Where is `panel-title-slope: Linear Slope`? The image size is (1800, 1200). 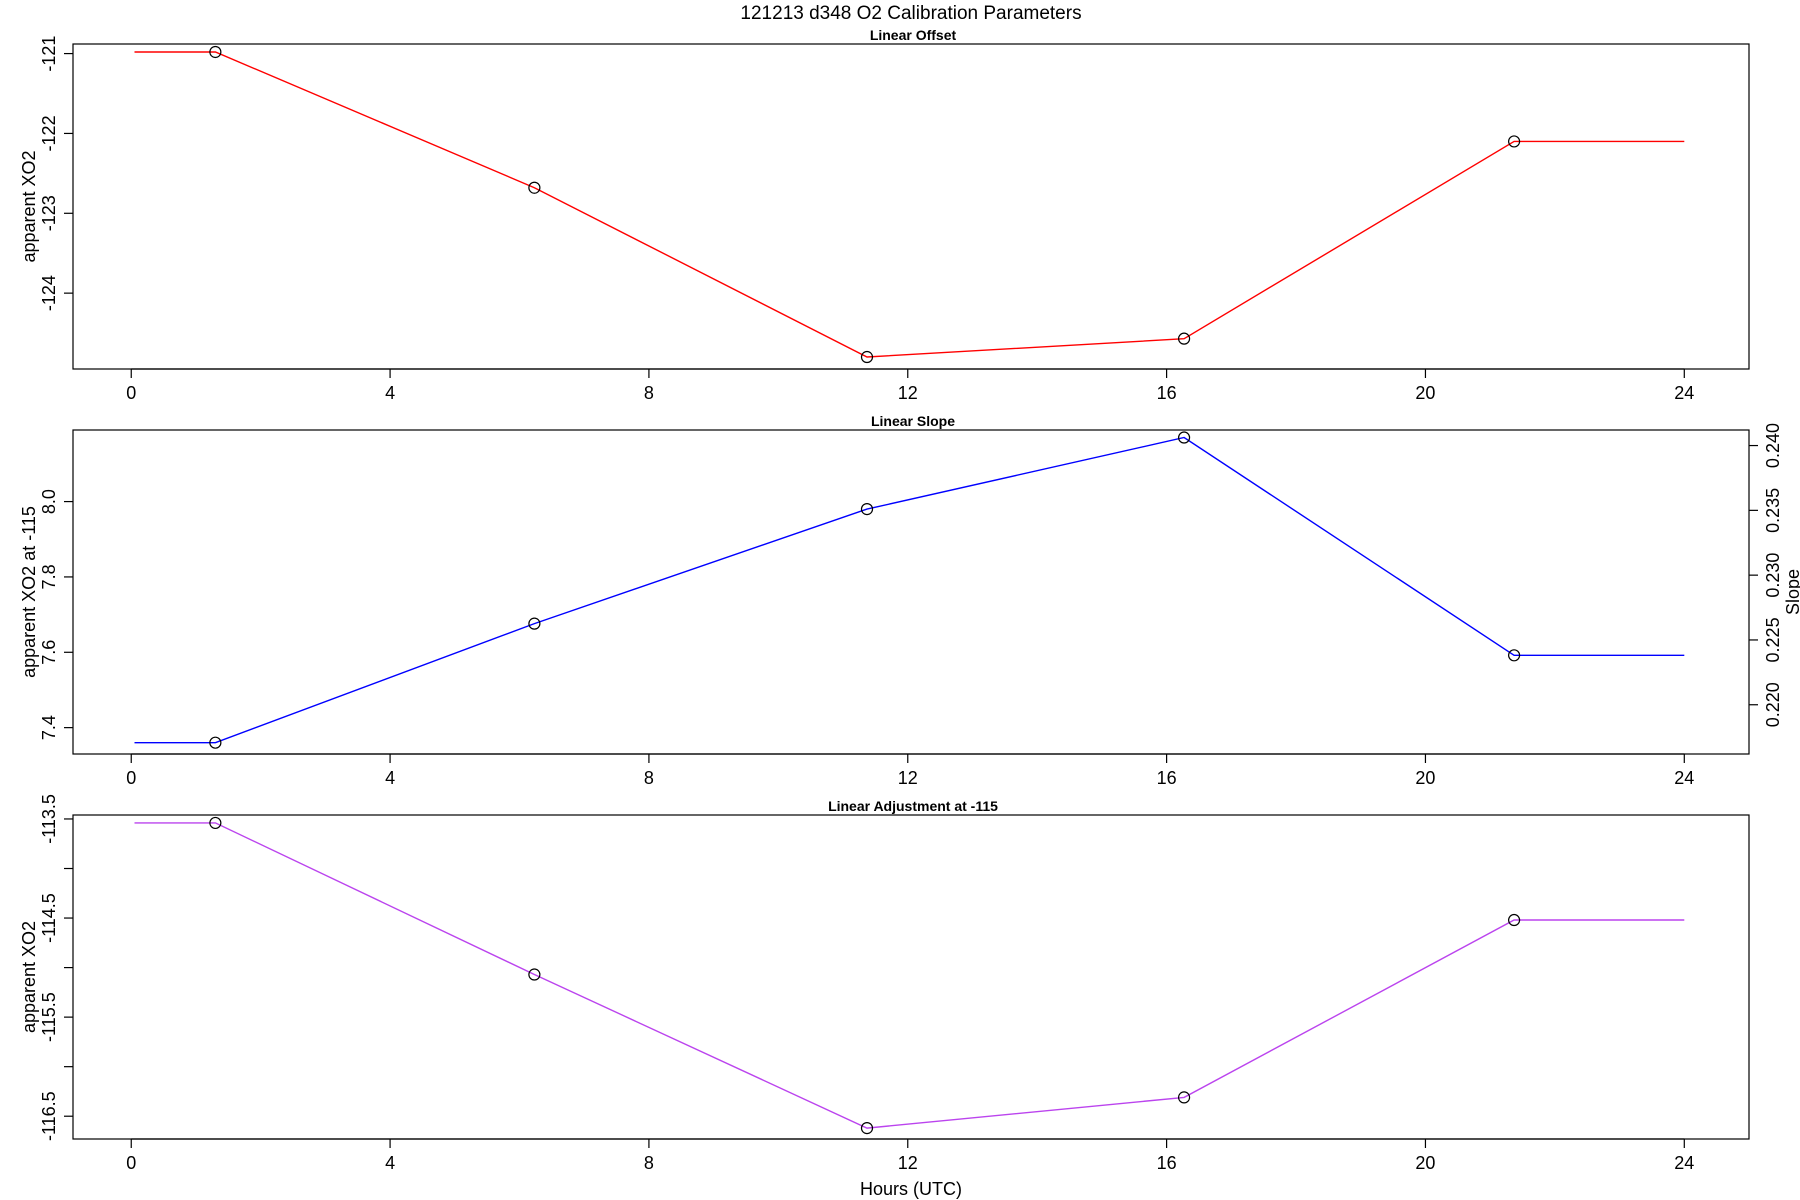
panel-title-slope: Linear Slope is located at coordinates (913, 421).